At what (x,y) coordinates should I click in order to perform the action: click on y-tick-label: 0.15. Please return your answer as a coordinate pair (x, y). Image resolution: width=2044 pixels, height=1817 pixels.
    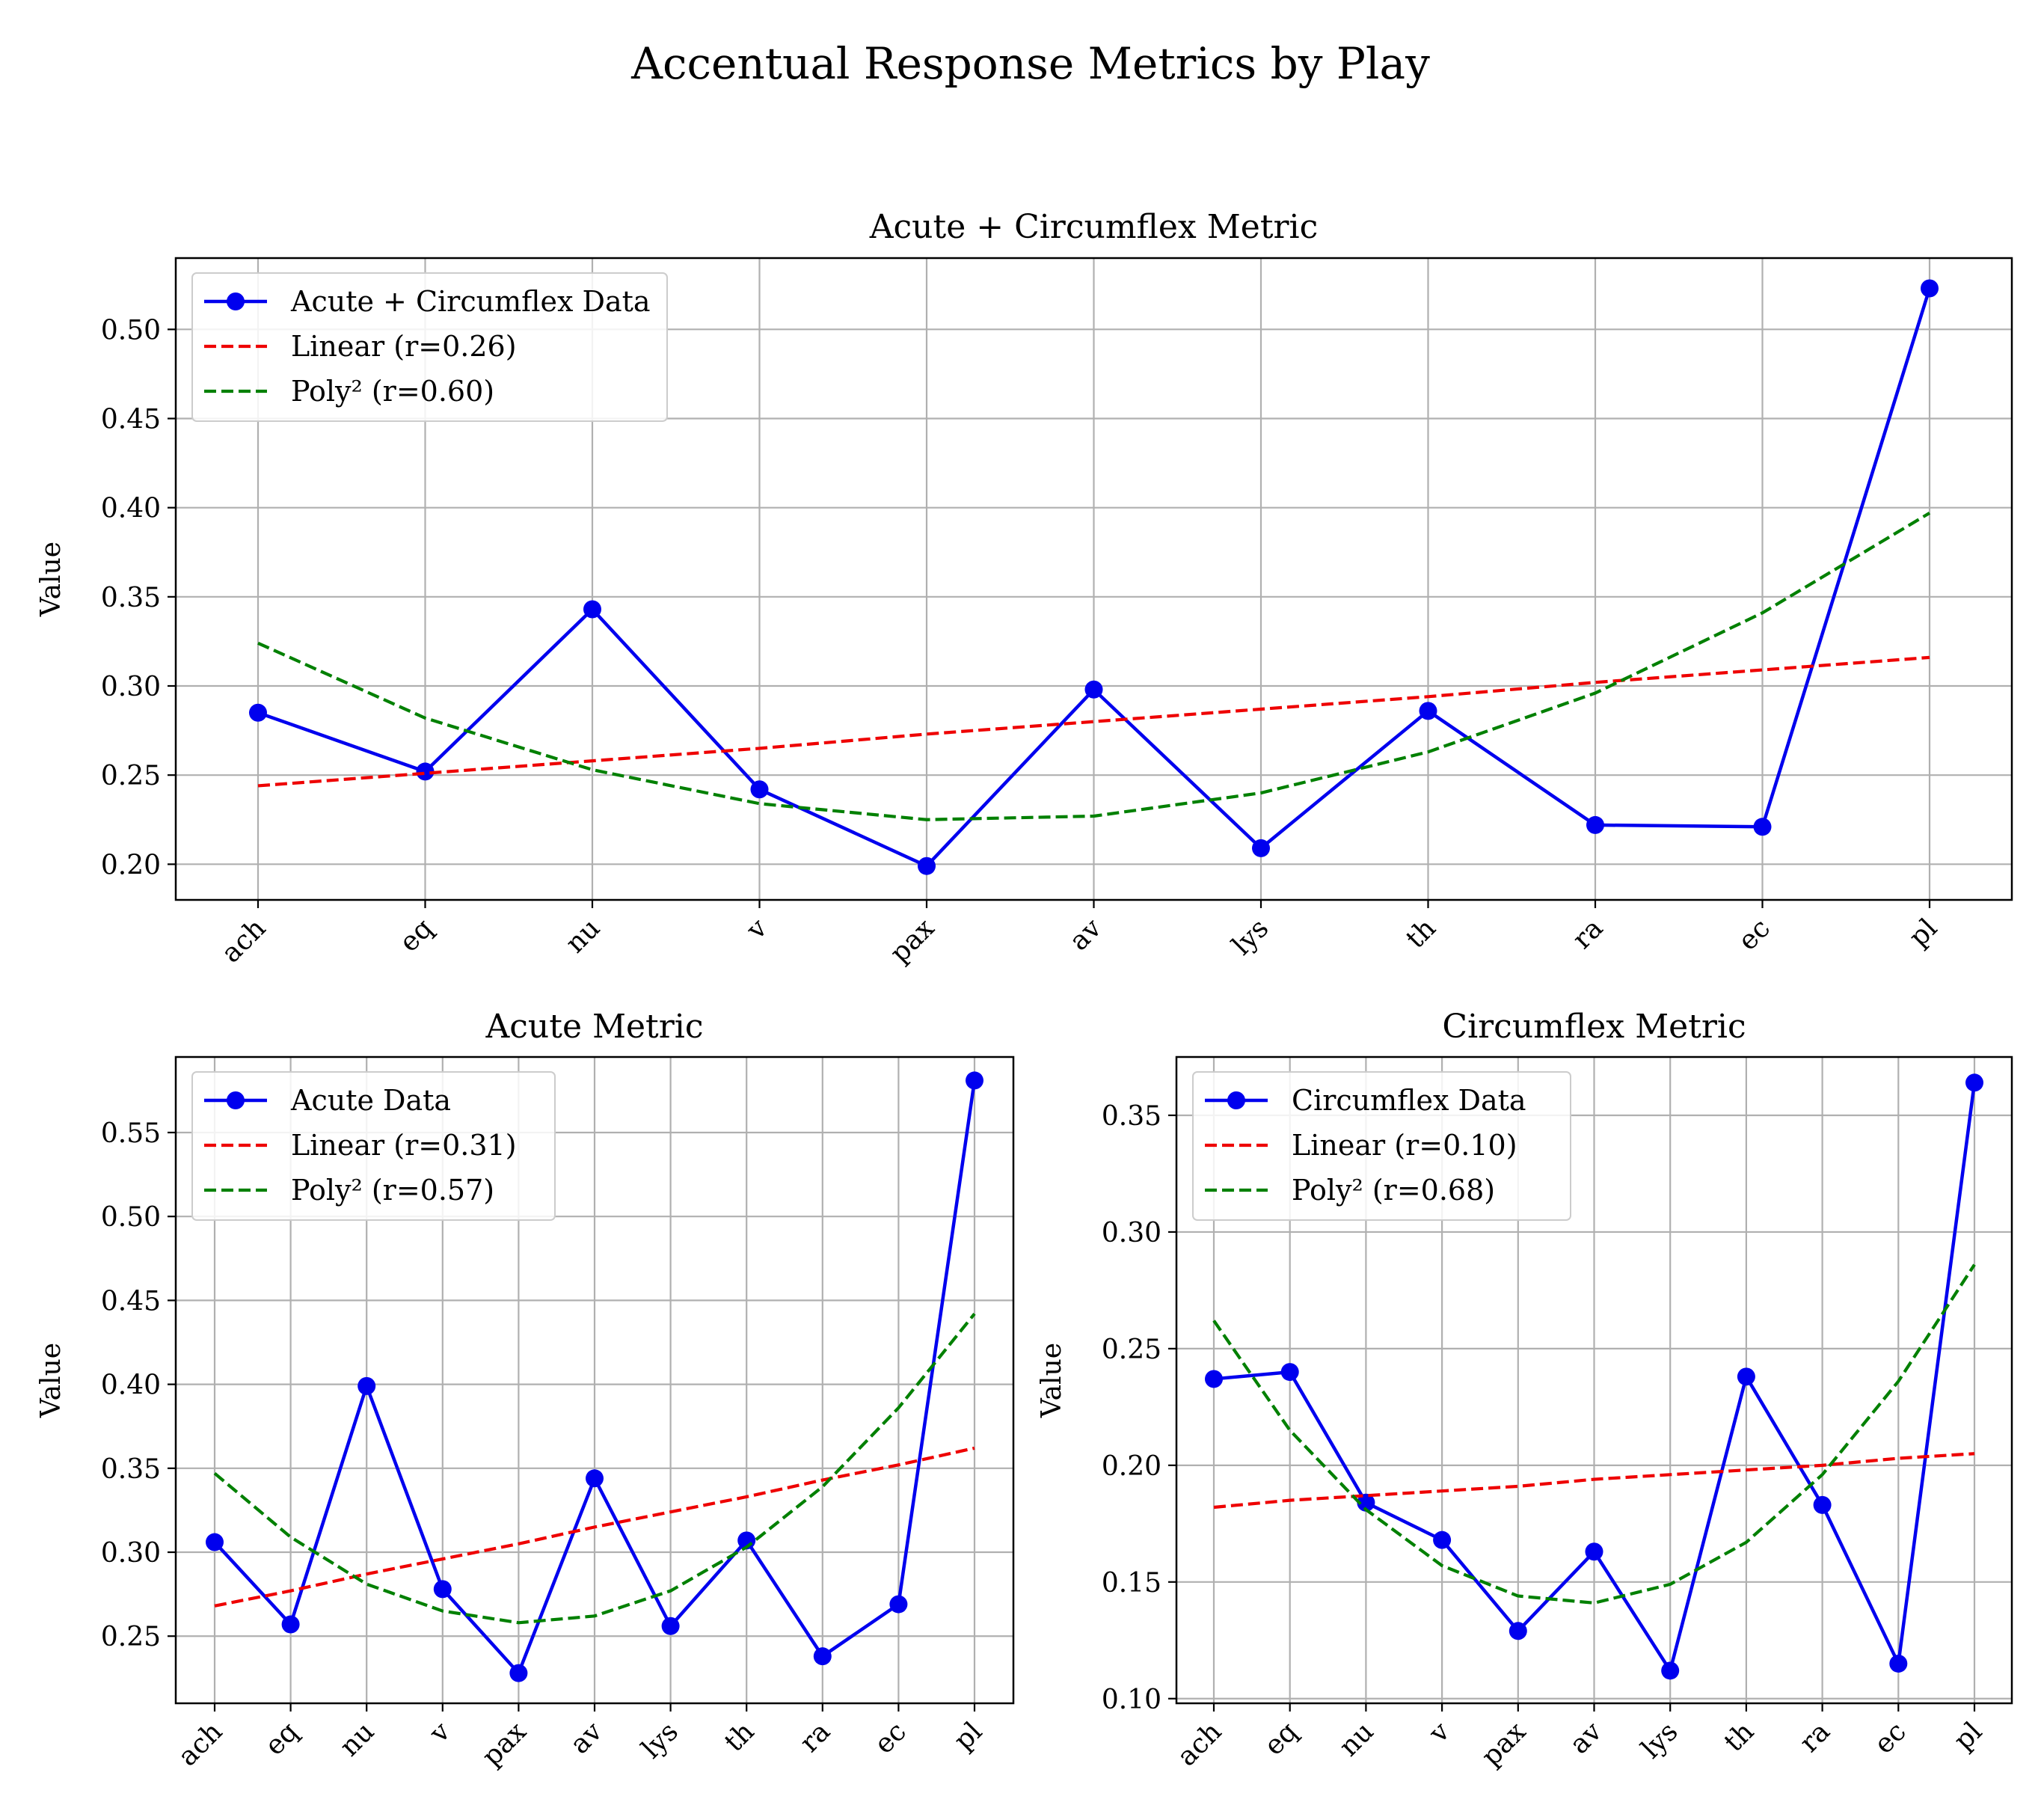
    Looking at the image, I should click on (1131, 1583).